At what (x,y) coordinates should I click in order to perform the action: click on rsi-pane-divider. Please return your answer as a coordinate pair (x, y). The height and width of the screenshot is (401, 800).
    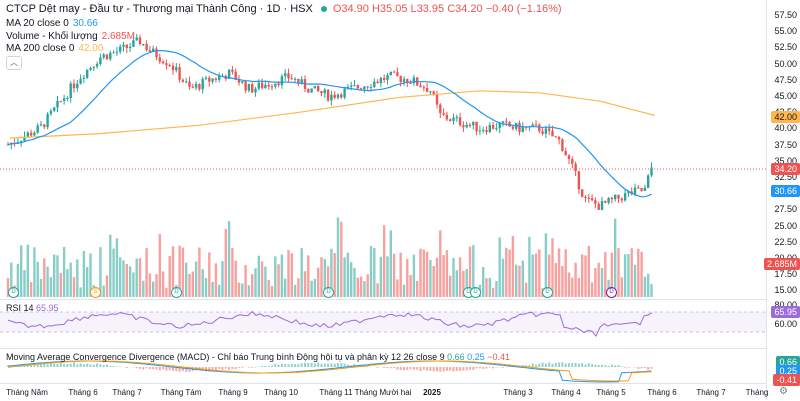
    Looking at the image, I should click on (383, 299).